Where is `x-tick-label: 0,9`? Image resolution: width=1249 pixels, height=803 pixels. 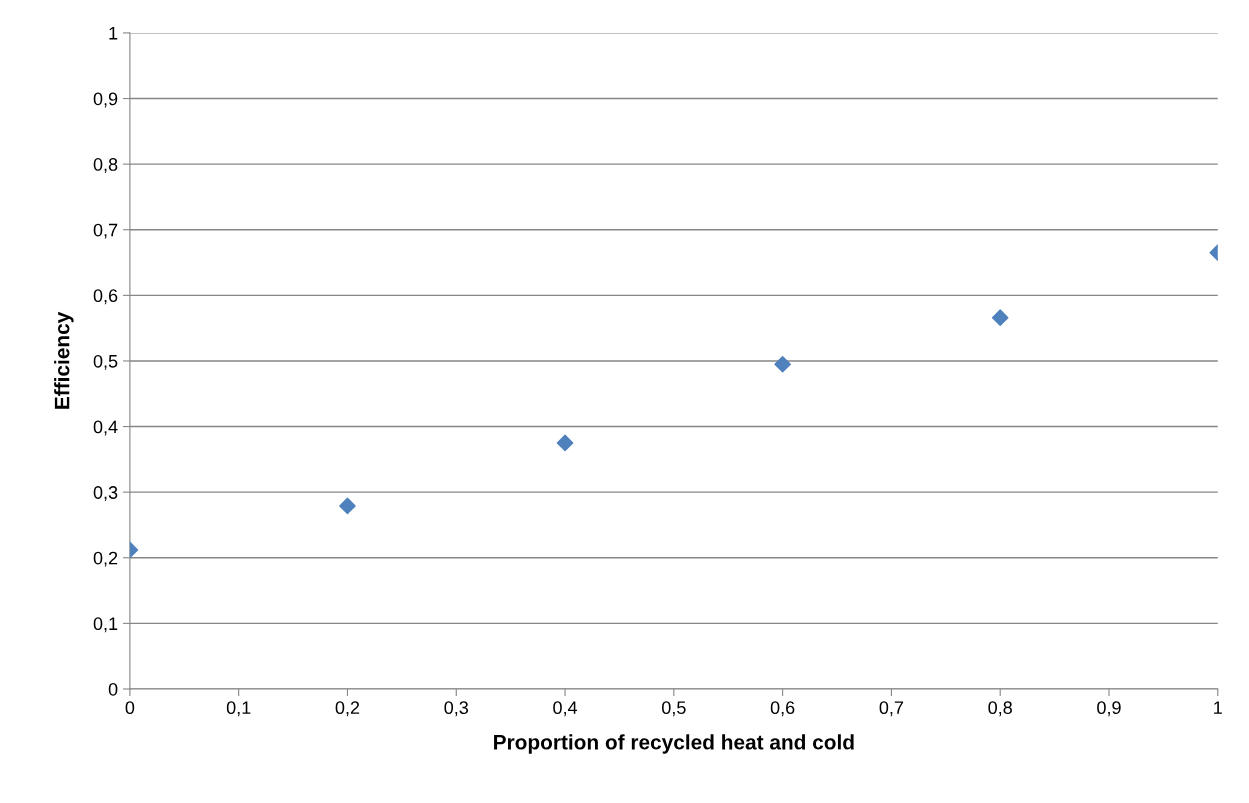
x-tick-label: 0,9 is located at coordinates (1109, 709).